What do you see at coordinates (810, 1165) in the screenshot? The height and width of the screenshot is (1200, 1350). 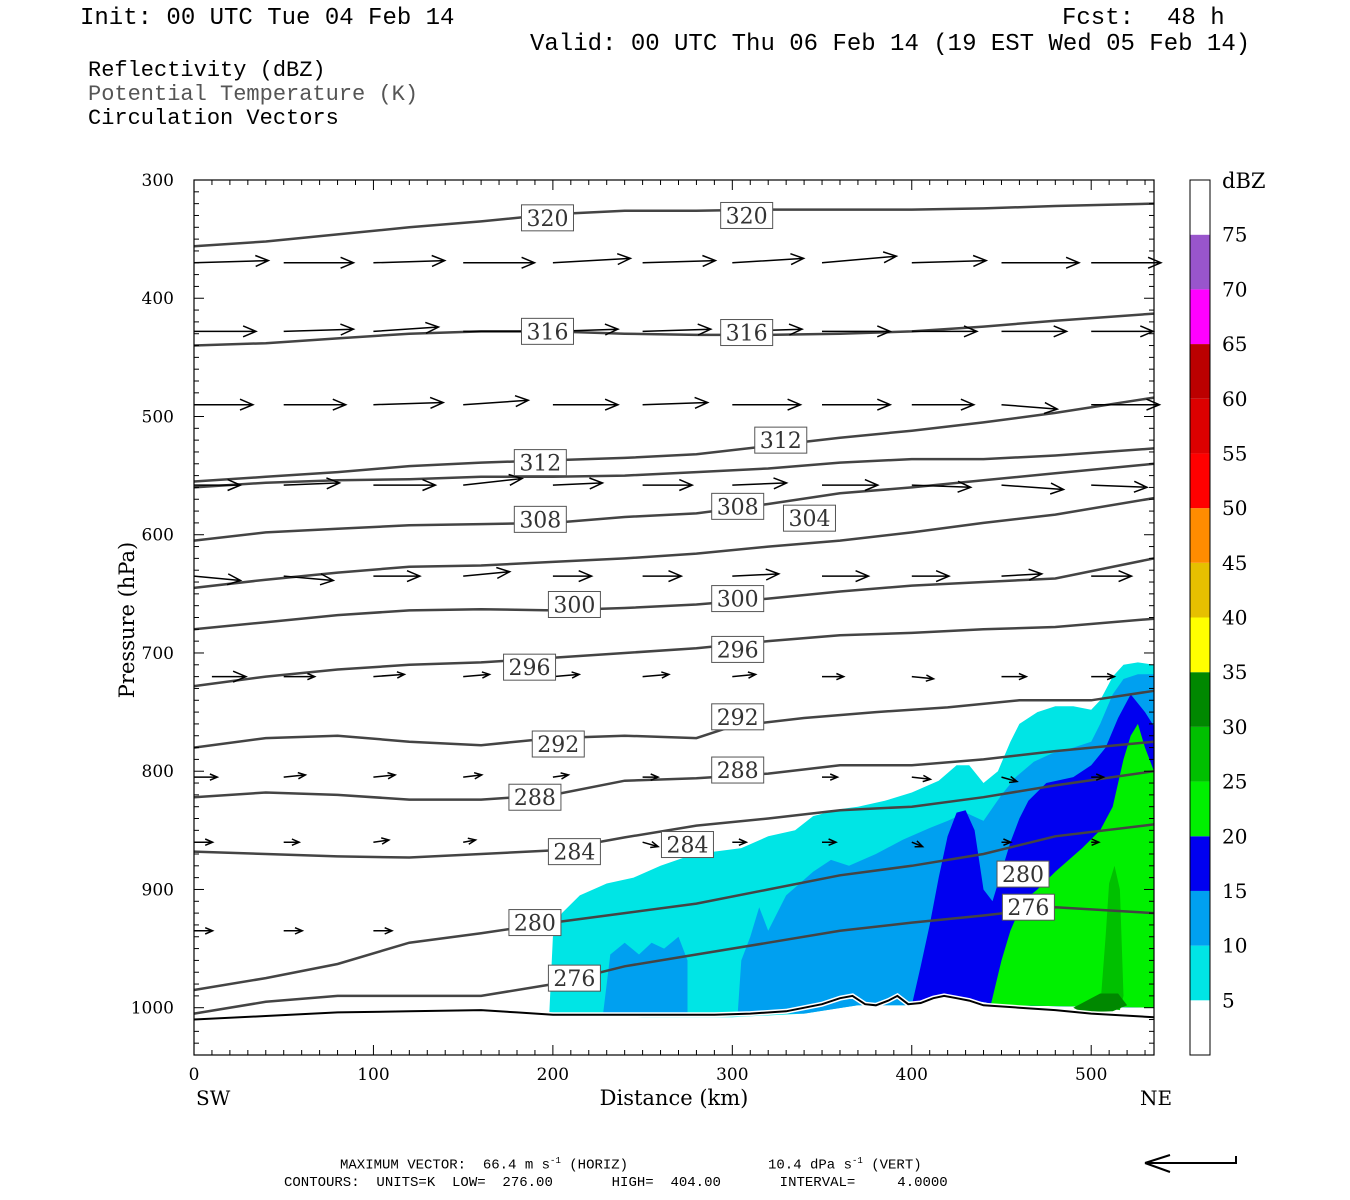 I see `max-vector-vert: 10.4 dPa s` at bounding box center [810, 1165].